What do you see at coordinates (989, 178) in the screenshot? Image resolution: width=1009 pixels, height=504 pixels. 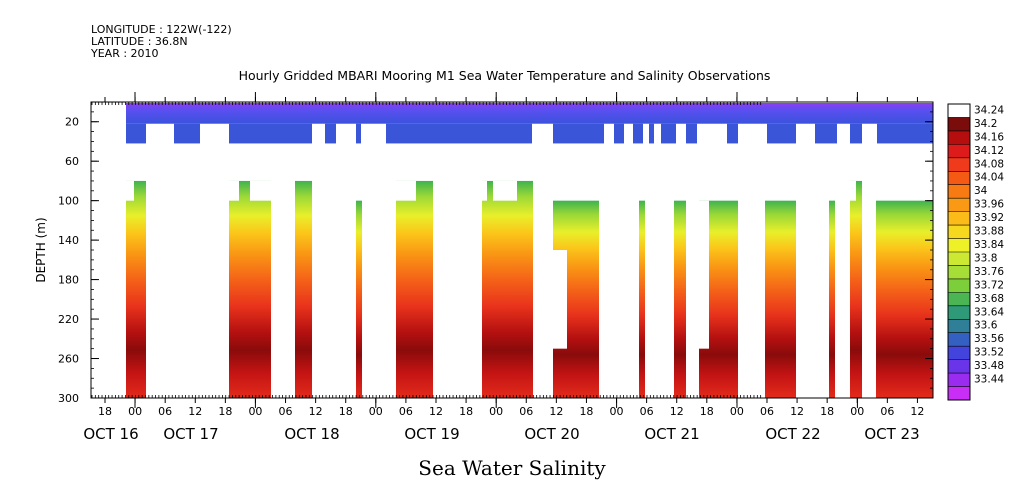 I see `colorbar-label: 34.04` at bounding box center [989, 178].